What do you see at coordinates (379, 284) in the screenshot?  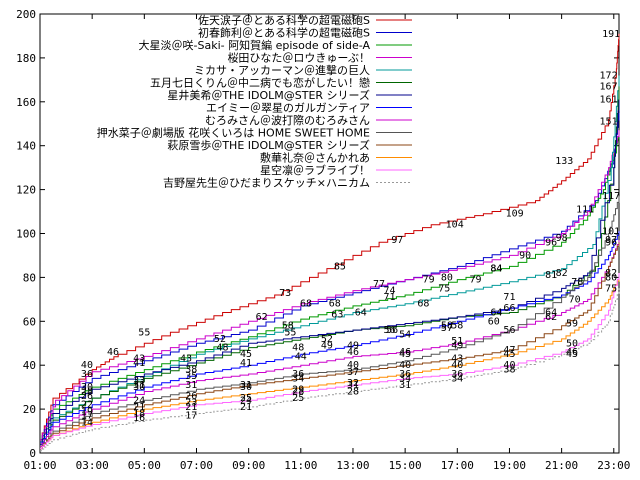 I see `data-label: 77` at bounding box center [379, 284].